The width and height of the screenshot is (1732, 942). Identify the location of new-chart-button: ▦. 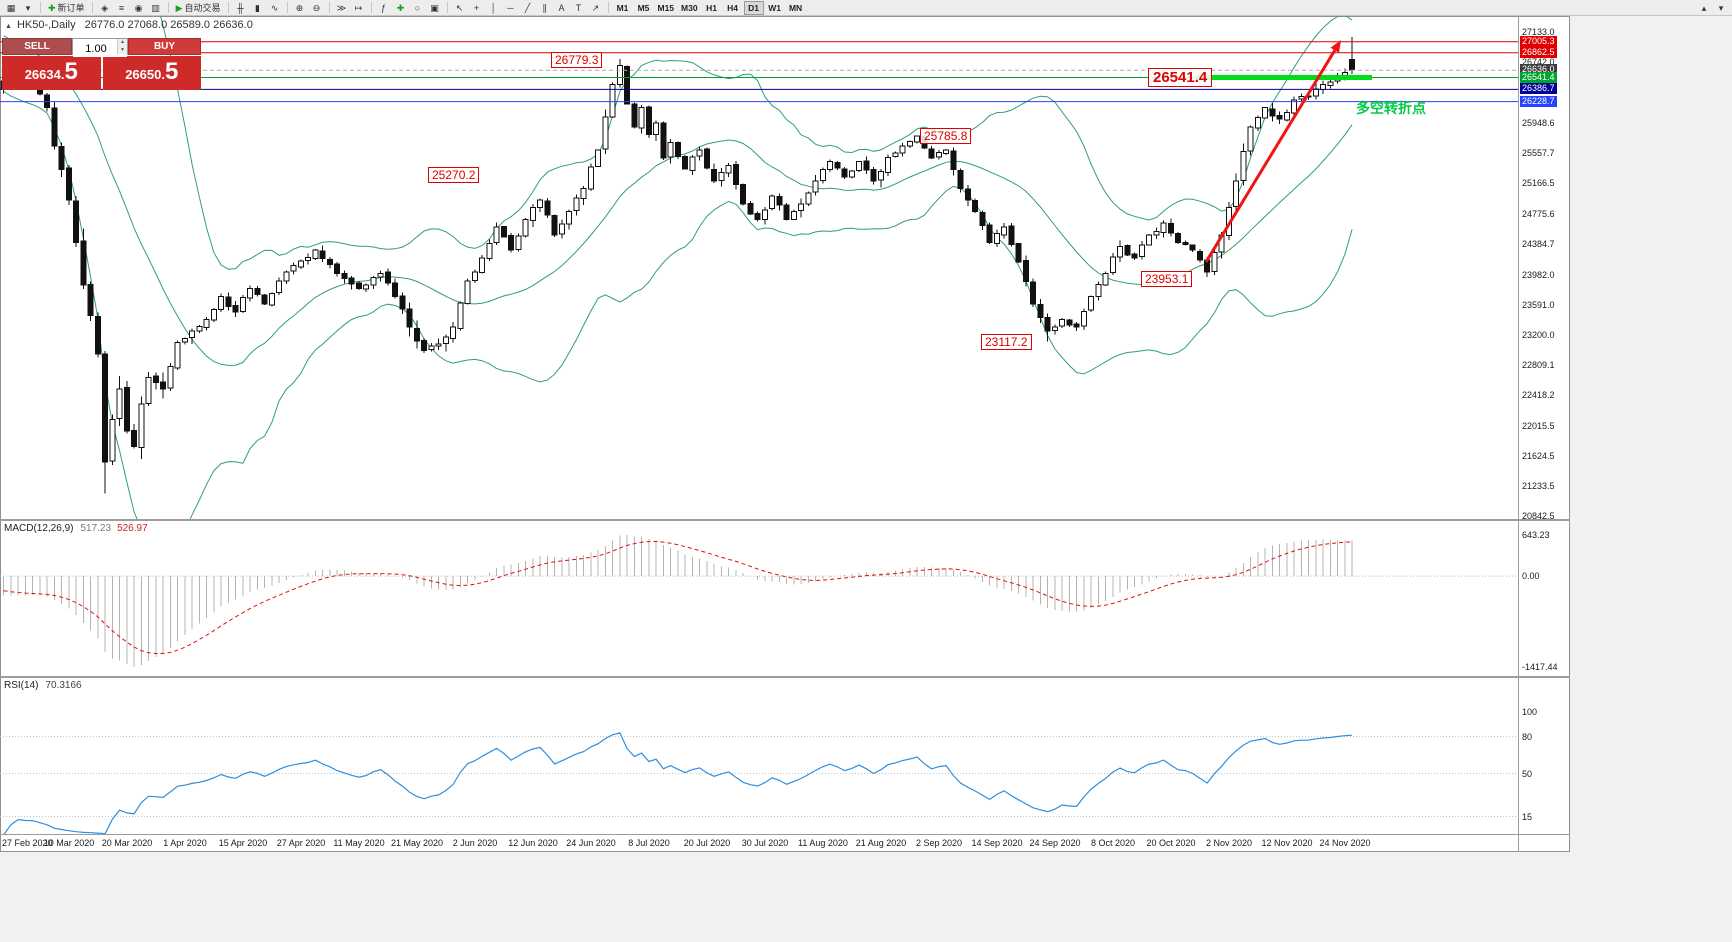
(11, 8).